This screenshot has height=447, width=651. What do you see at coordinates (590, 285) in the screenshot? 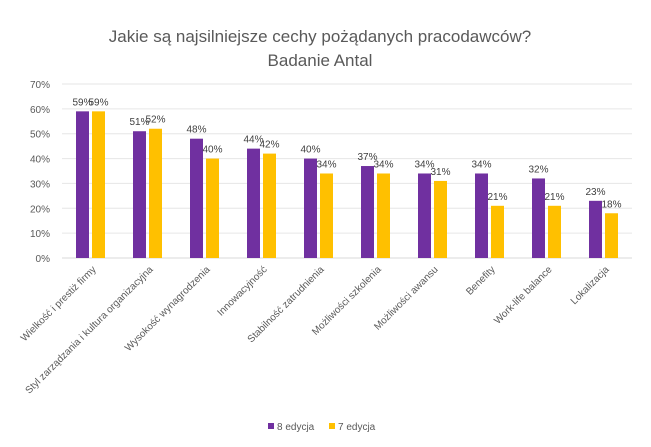
I see `x-category-label: Lokalizacja` at bounding box center [590, 285].